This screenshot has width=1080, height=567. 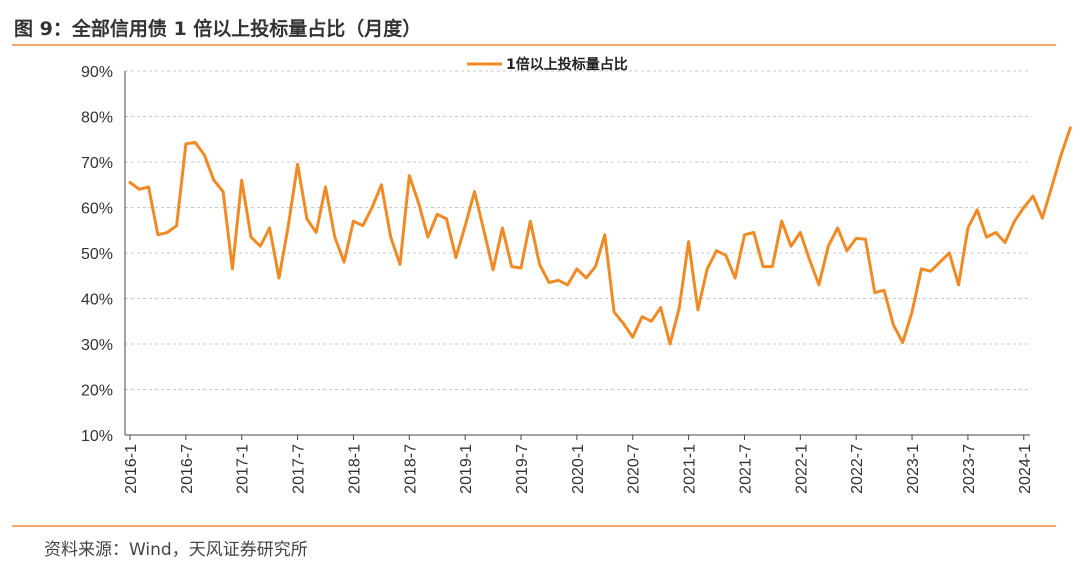 What do you see at coordinates (131, 469) in the screenshot?
I see `x-tick-label: 2016-1` at bounding box center [131, 469].